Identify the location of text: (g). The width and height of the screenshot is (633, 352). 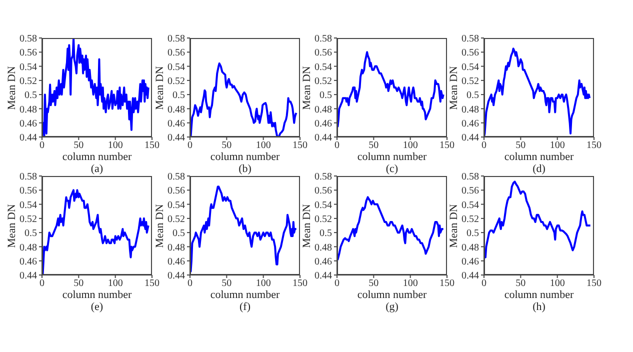
(392, 307).